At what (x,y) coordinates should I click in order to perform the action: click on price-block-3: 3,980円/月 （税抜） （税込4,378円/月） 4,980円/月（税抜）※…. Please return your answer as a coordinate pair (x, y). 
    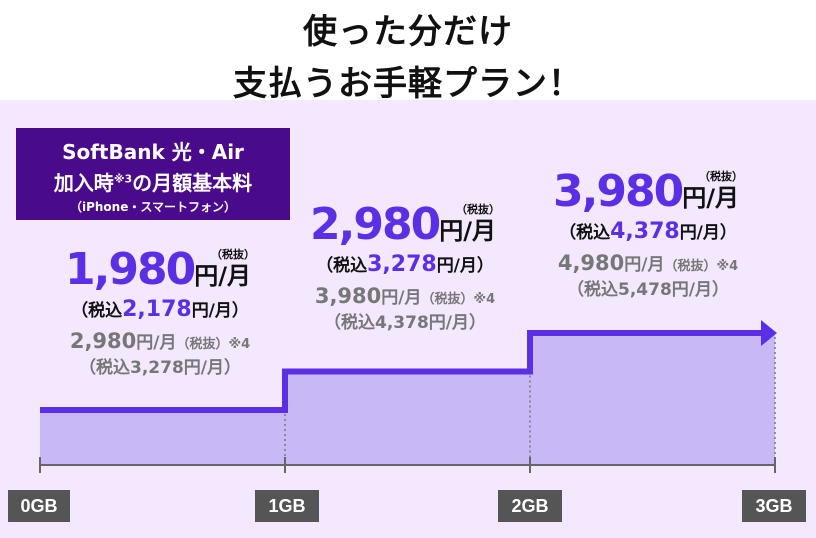
    Looking at the image, I should click on (648, 235).